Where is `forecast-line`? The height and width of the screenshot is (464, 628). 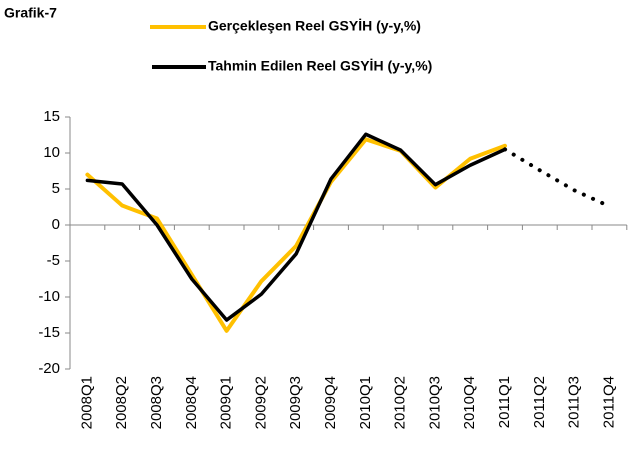
forecast-line is located at coordinates (557, 178).